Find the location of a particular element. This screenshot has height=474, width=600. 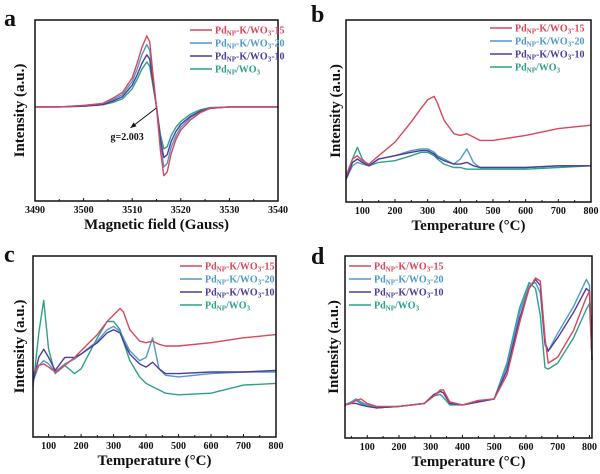

panel-label: d is located at coordinates (318, 257).